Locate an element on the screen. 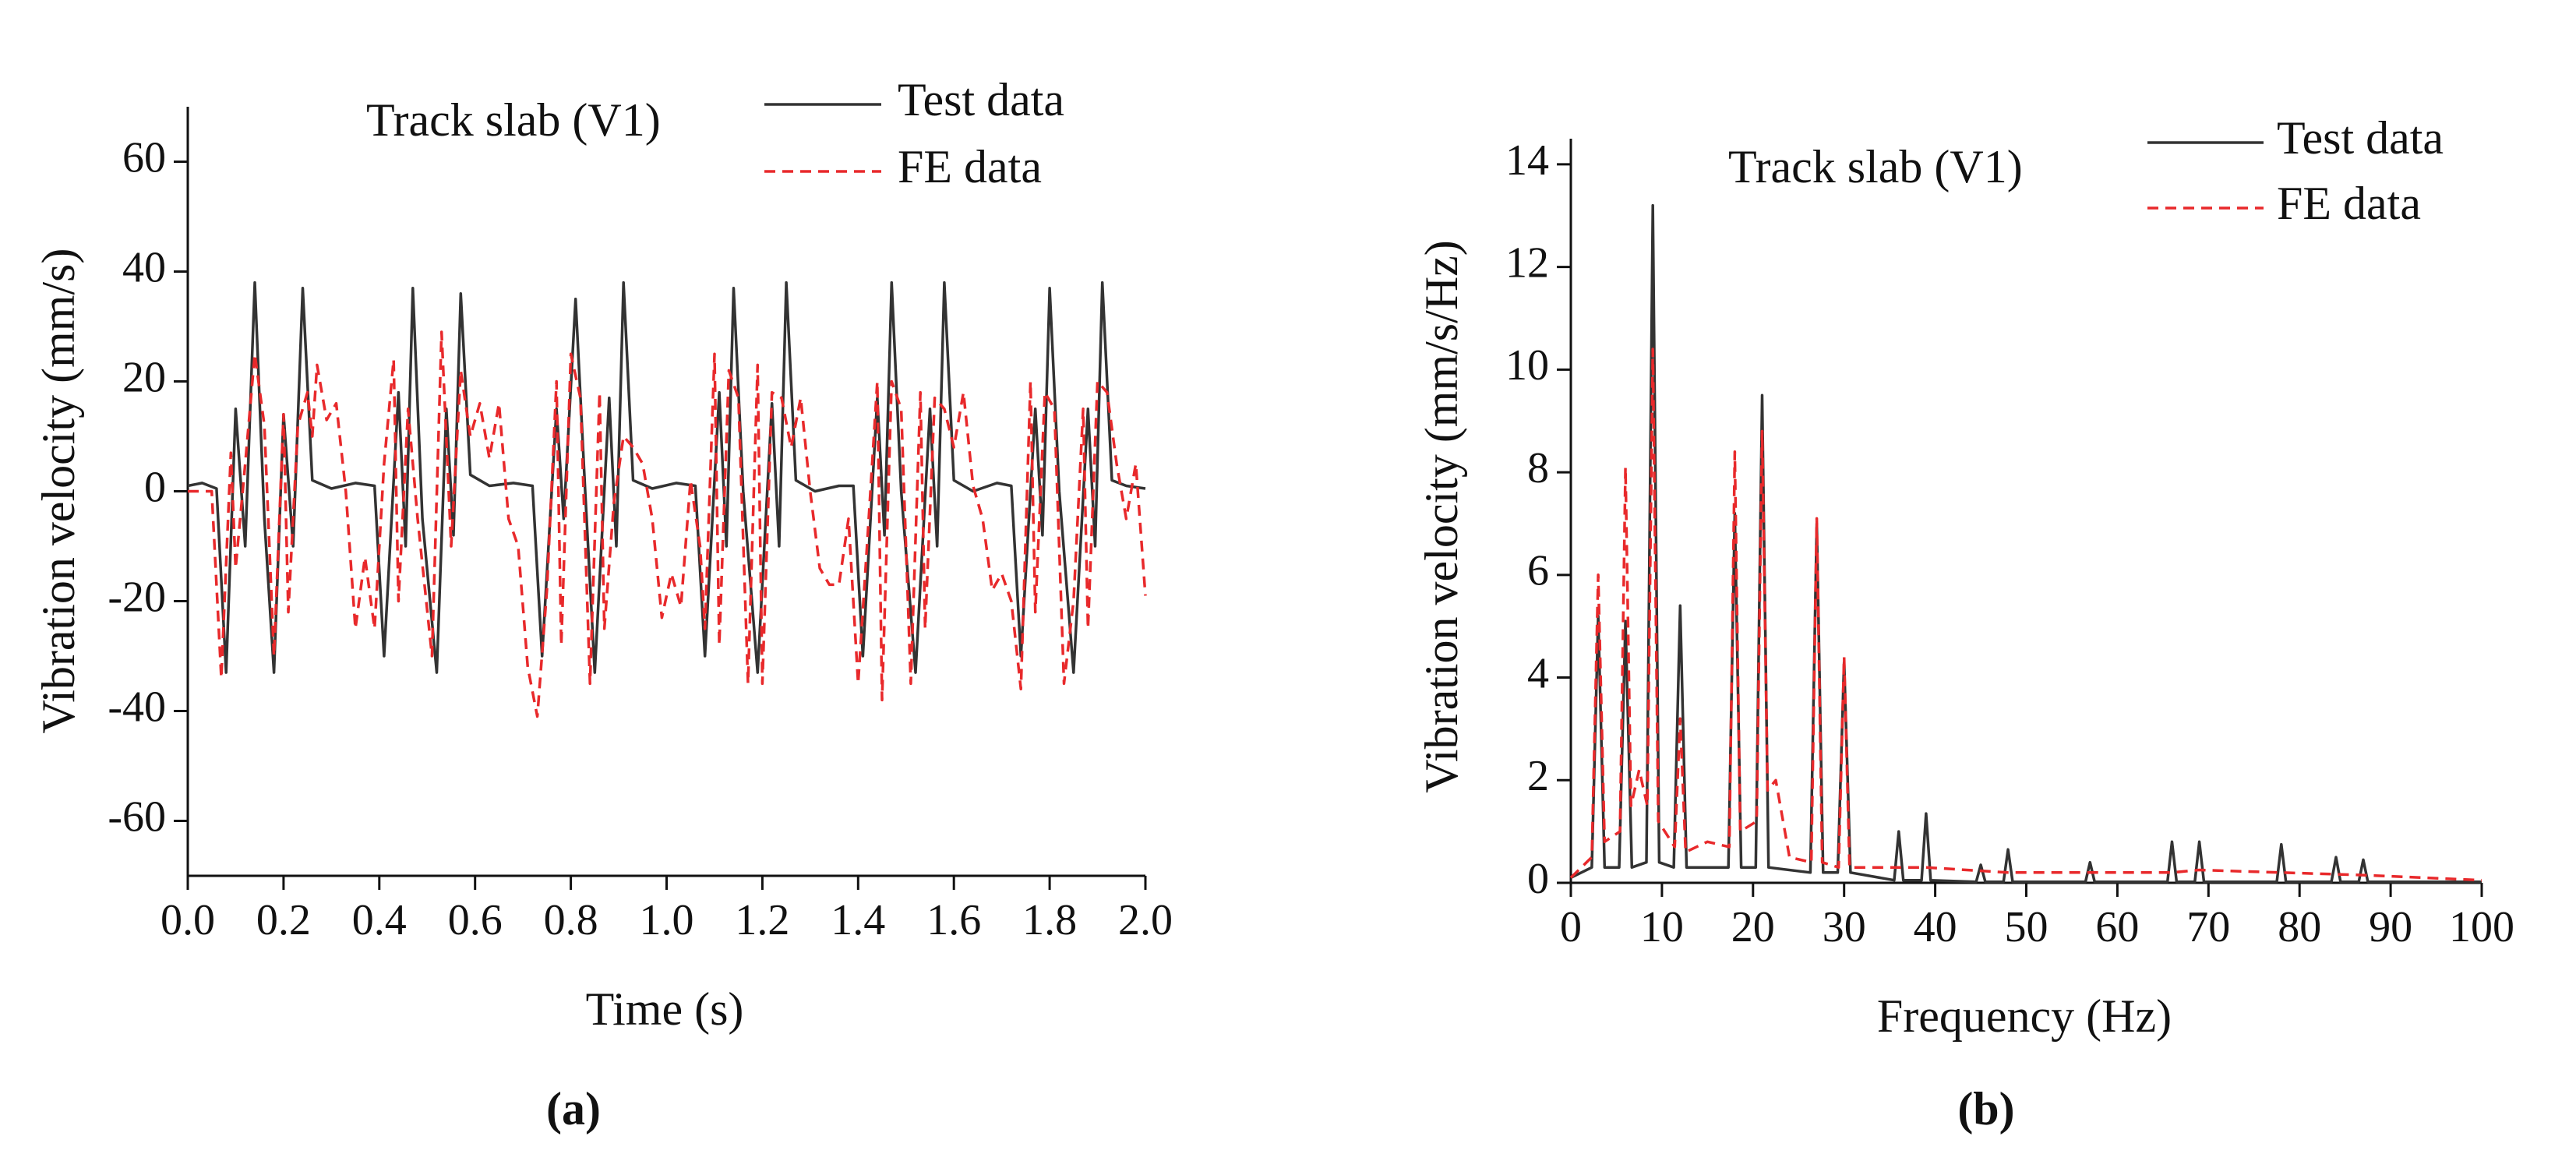 The width and height of the screenshot is (2576, 1161). x-tick-label: 0.0 is located at coordinates (188, 920).